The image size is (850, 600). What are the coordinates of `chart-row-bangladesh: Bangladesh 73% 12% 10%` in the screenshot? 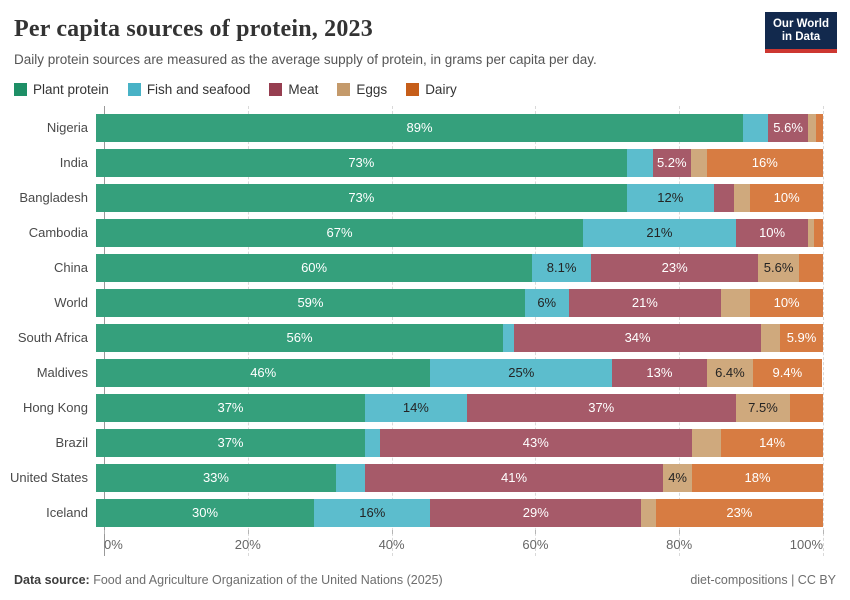 It's located at (425, 197).